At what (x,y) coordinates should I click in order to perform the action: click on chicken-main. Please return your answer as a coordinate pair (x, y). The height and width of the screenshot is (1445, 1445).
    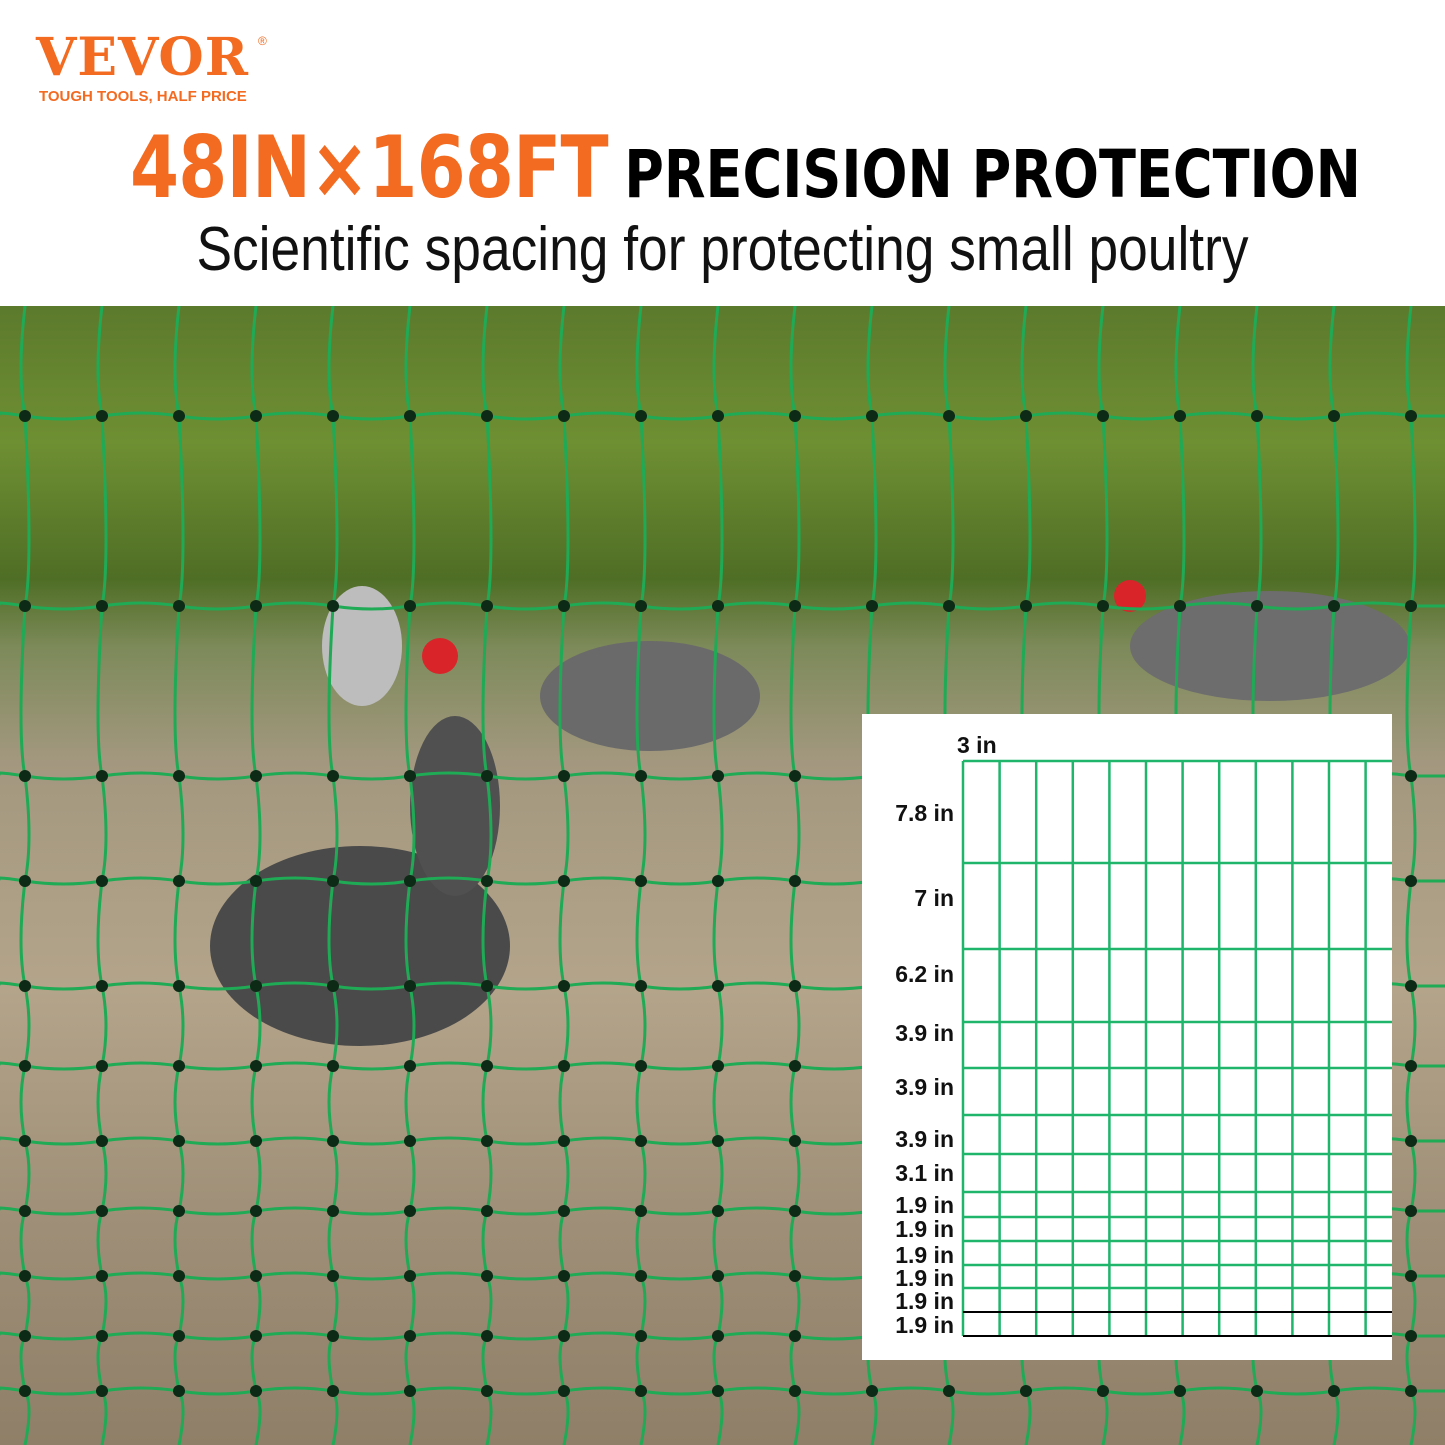
    Looking at the image, I should click on (360, 946).